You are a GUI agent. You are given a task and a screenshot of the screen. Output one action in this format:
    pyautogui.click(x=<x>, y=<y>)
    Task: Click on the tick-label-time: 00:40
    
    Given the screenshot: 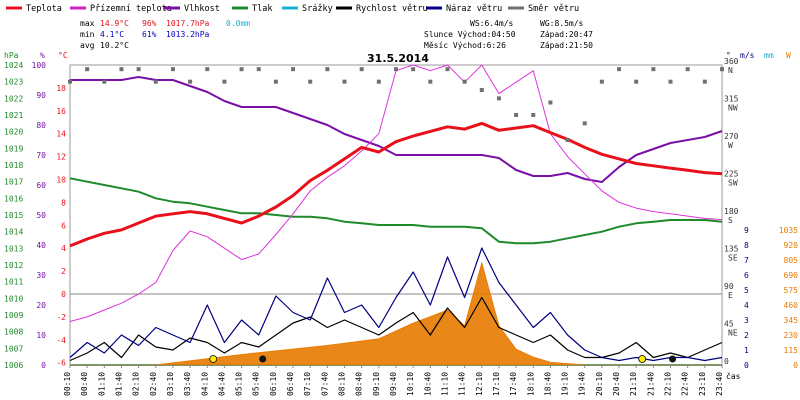 What is the action you would take?
    pyautogui.click(x=84, y=384)
    